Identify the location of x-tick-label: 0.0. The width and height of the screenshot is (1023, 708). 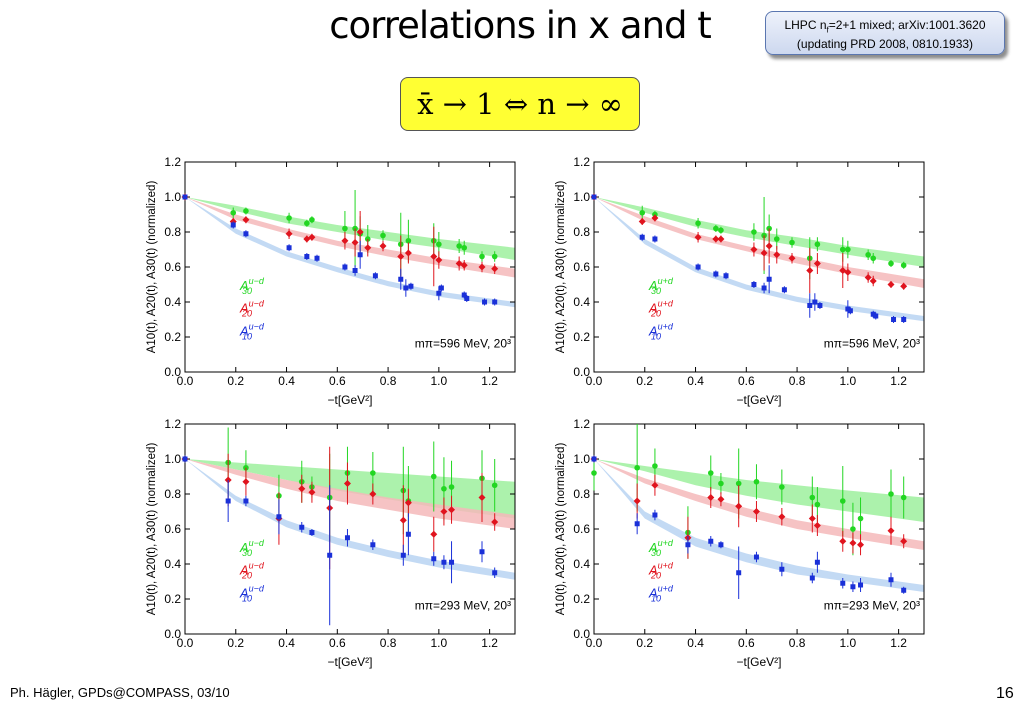
(594, 381).